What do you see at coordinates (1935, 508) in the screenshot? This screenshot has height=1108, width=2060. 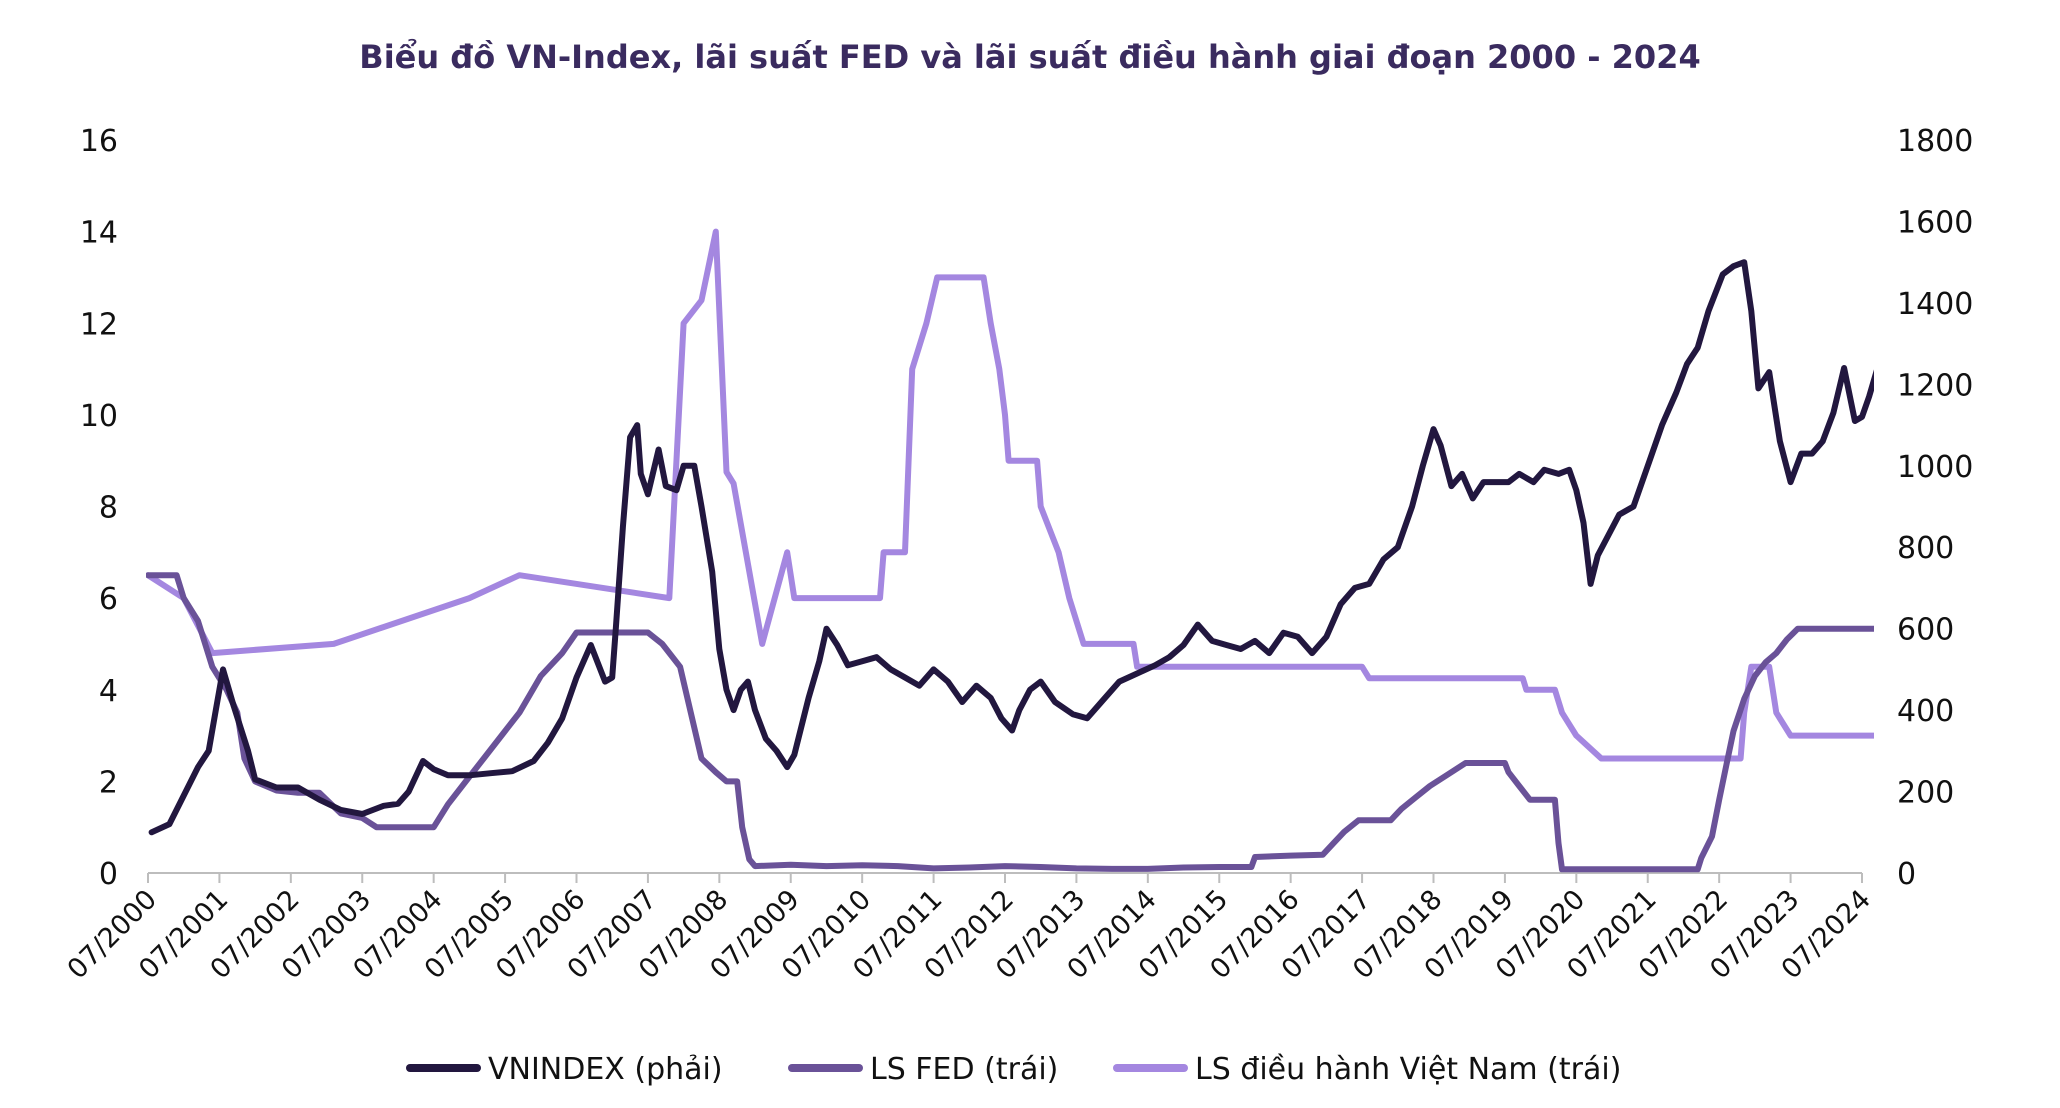 I see `right-axis-ticks: 0 200 400 600 800 1000 1200 1400 1600 1800` at bounding box center [1935, 508].